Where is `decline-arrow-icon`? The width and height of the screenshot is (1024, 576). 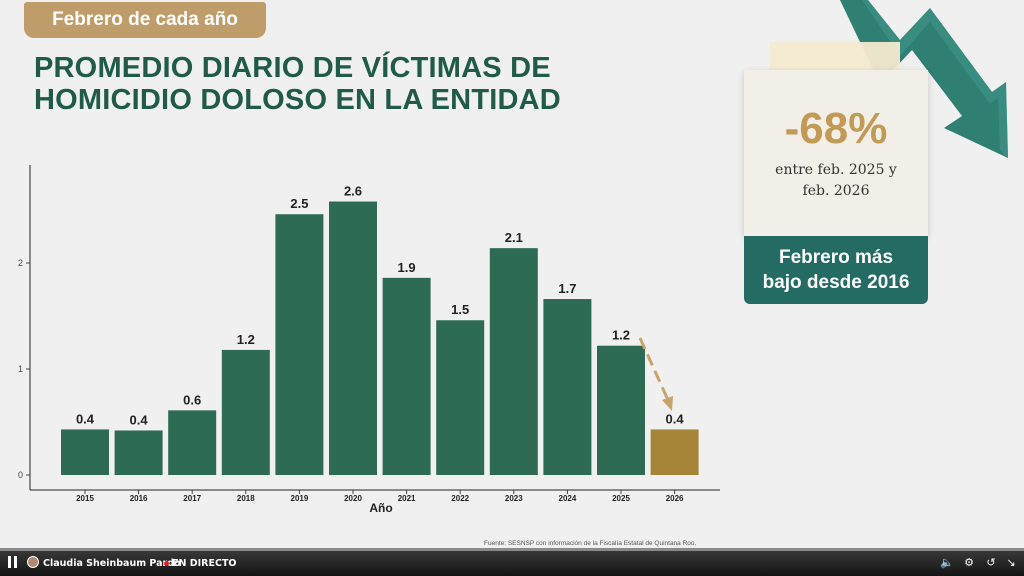
decline-arrow-icon is located at coordinates (655, 374).